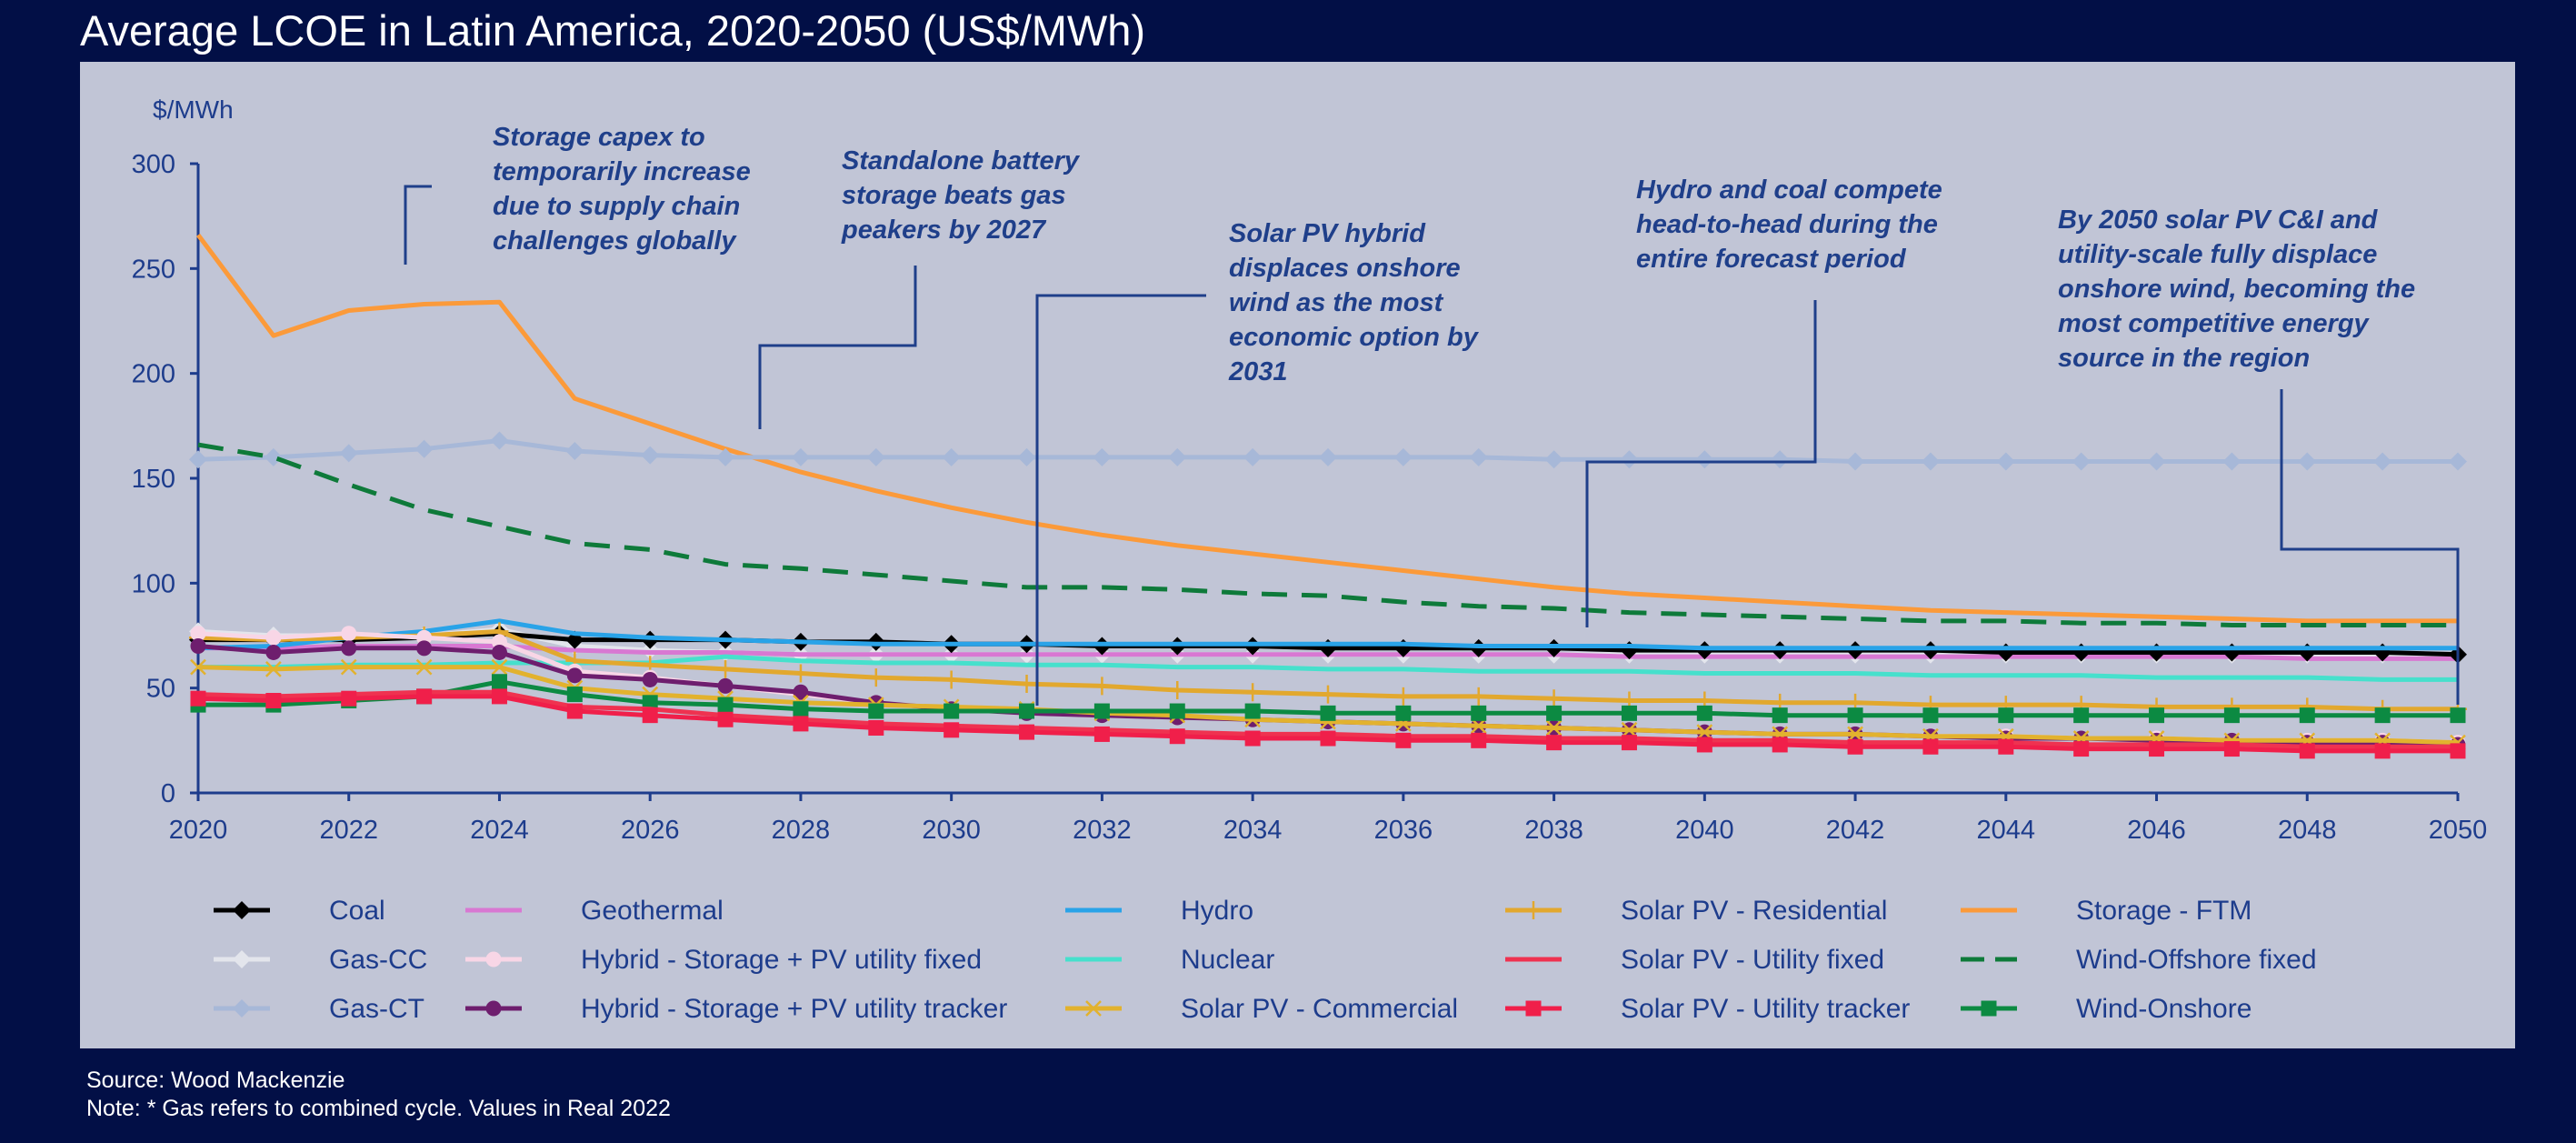 The width and height of the screenshot is (2576, 1143). I want to click on x-tick-label: 2030, so click(951, 830).